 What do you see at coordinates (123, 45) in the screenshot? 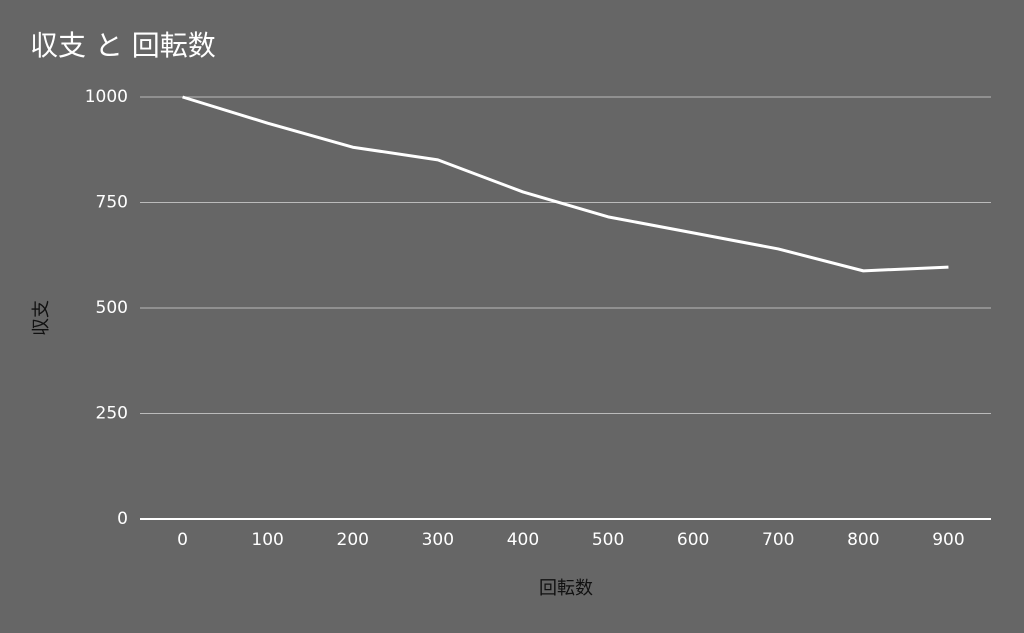
I see `chart-title: 収支 と 回転数` at bounding box center [123, 45].